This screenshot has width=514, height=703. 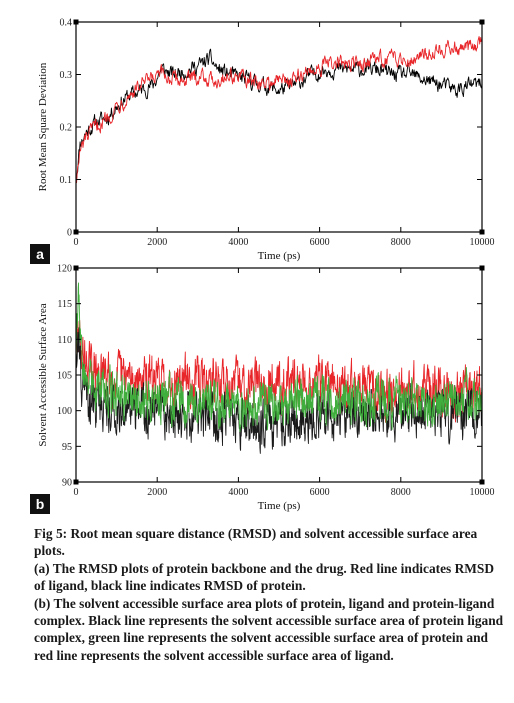 What do you see at coordinates (66, 180) in the screenshot?
I see `y-tick-label: 0.1` at bounding box center [66, 180].